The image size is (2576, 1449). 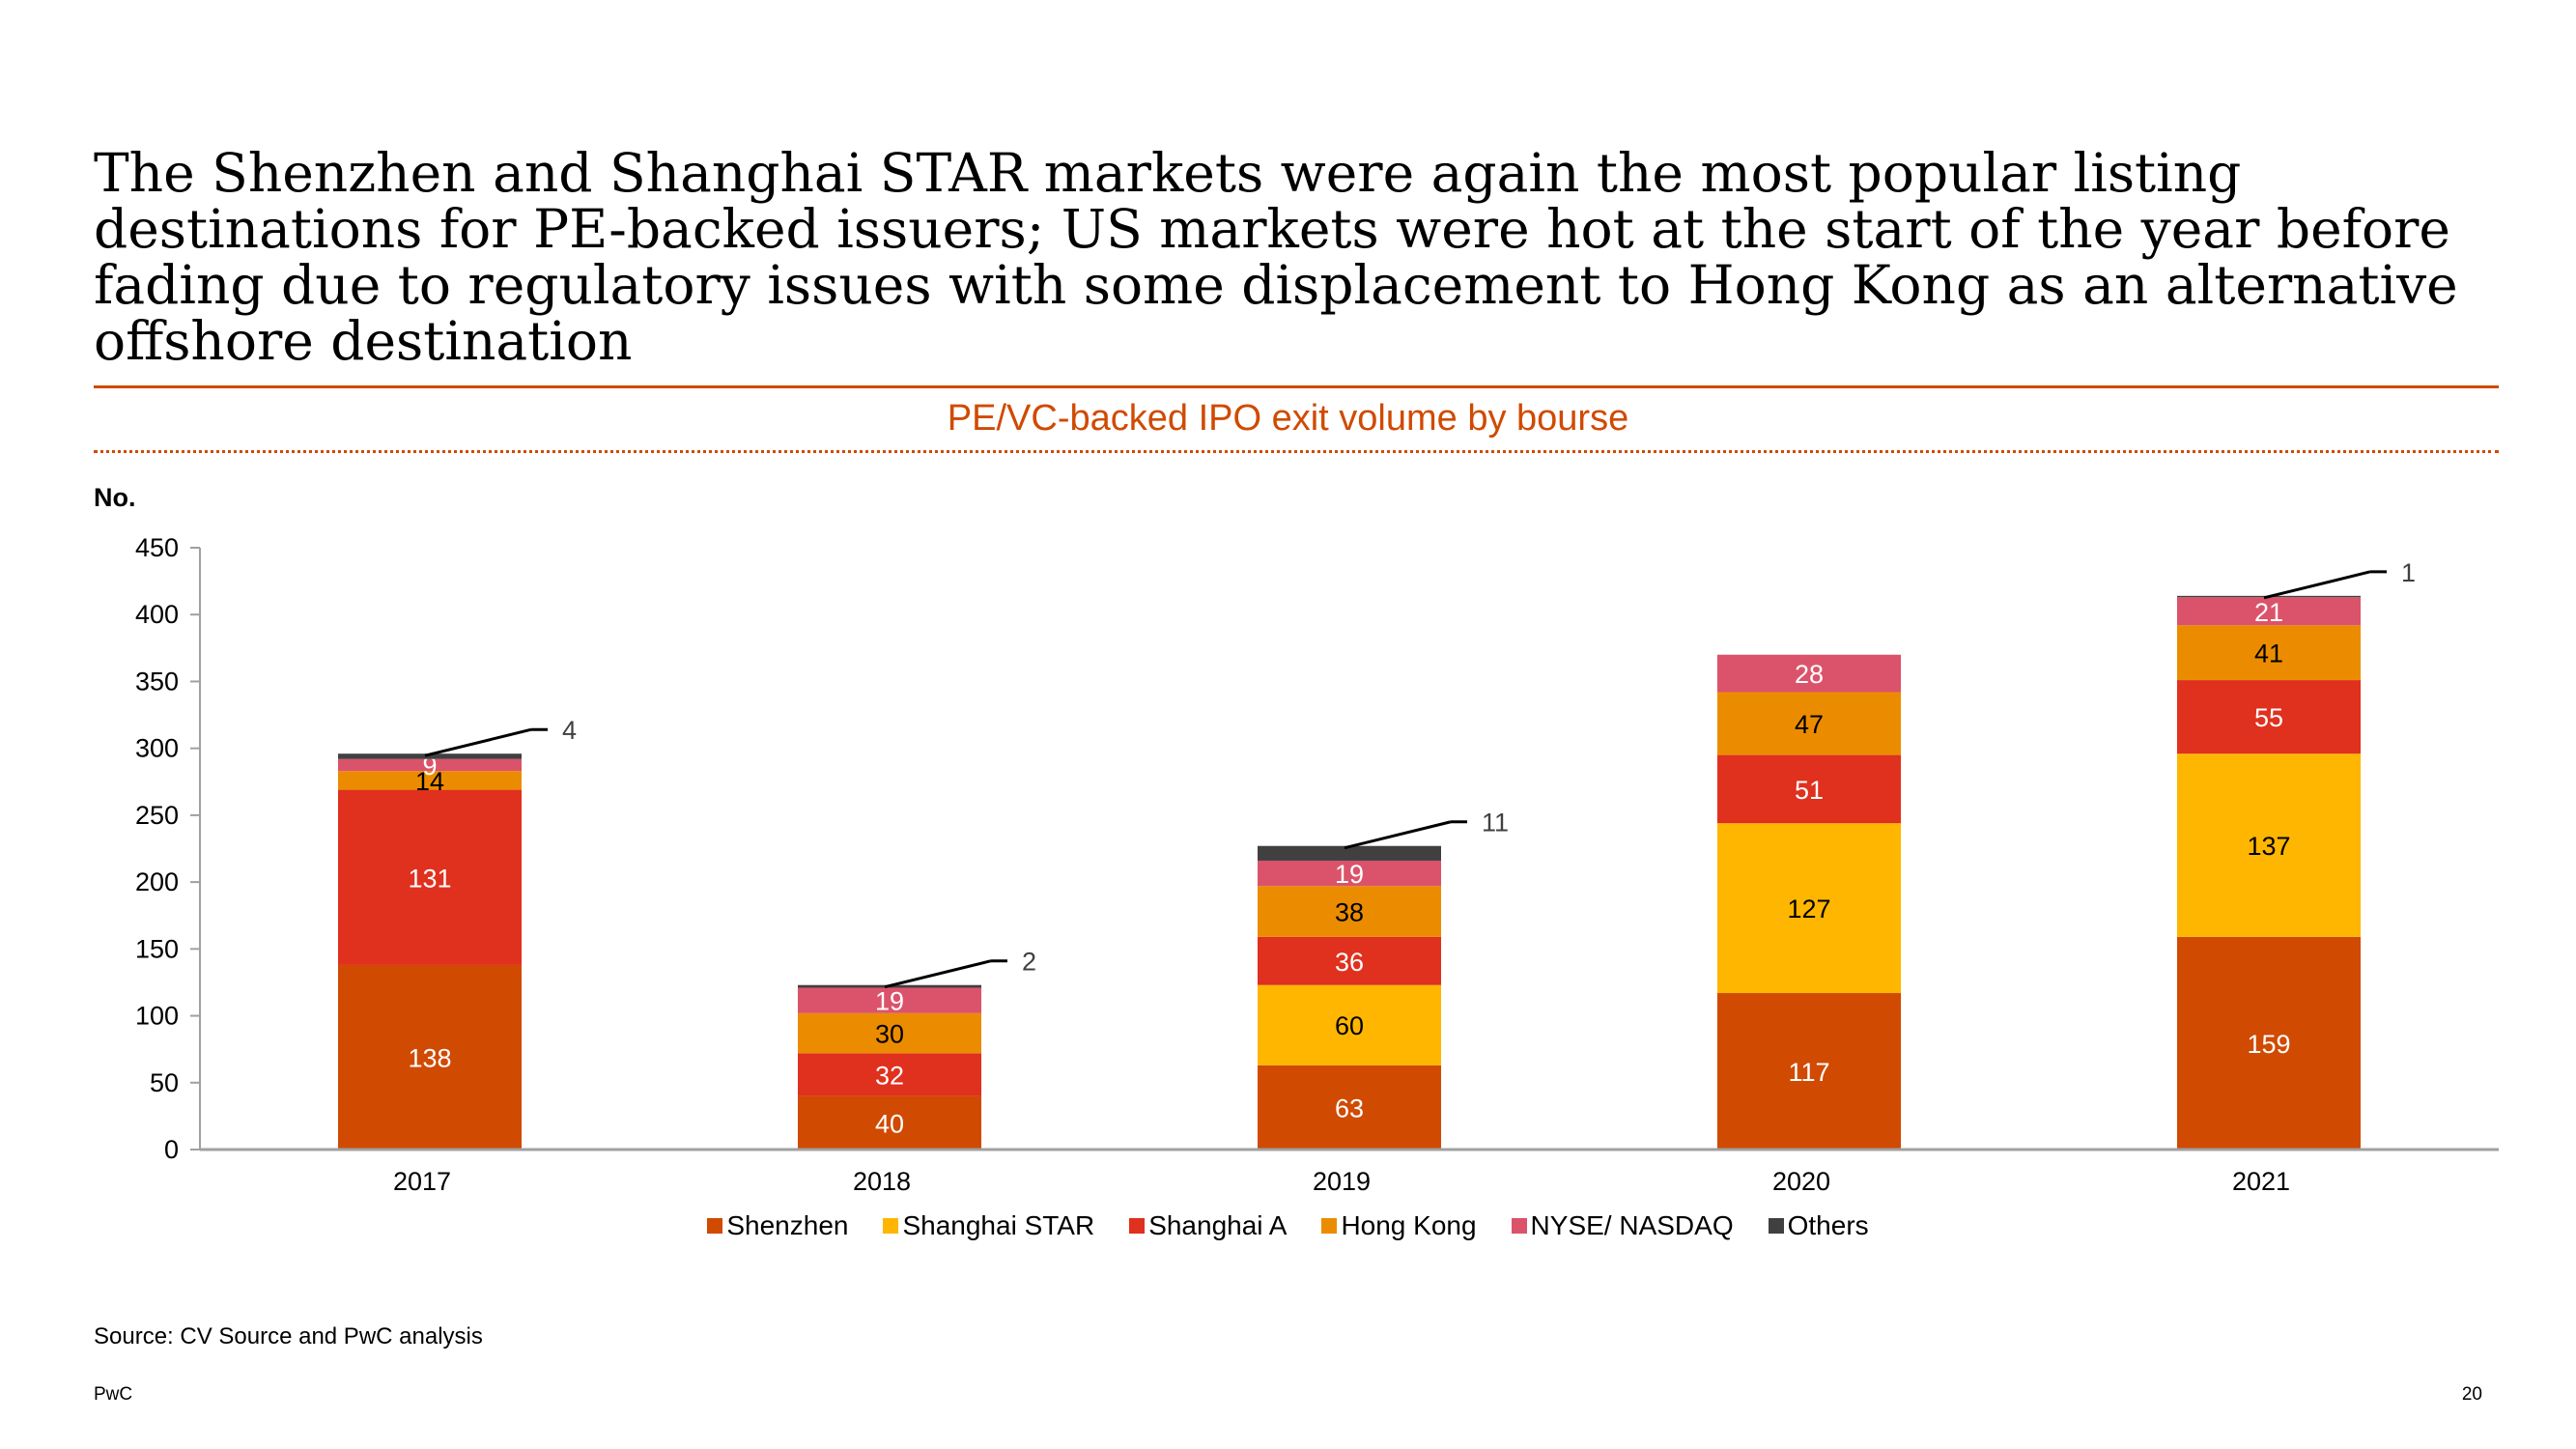 I want to click on data-label: 60, so click(x=1349, y=1025).